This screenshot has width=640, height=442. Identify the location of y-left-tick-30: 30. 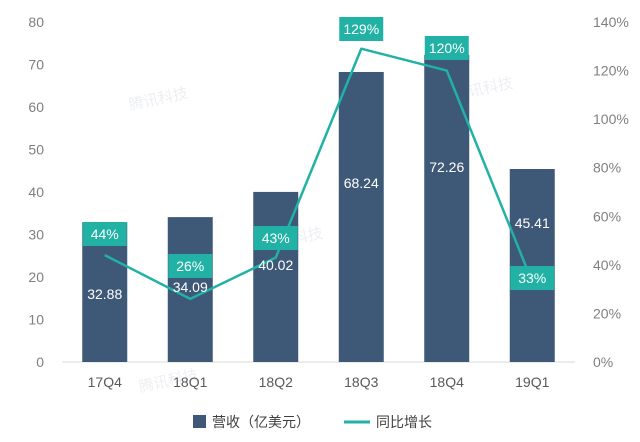
(36, 235).